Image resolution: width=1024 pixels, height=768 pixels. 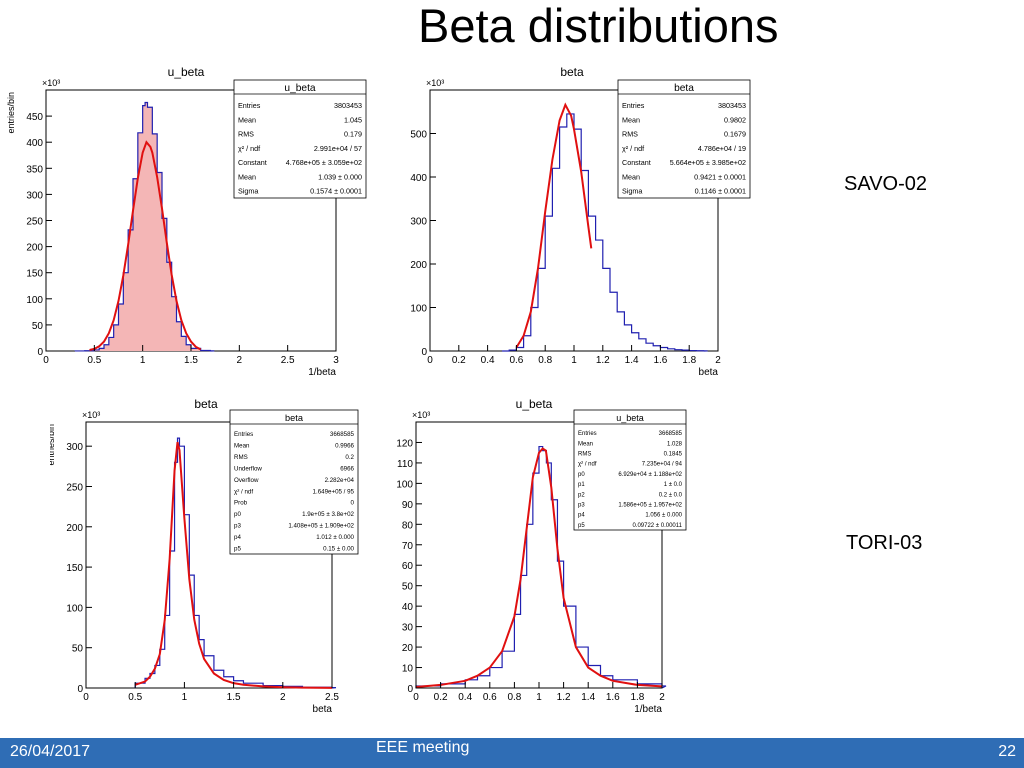 I want to click on footer-meeting: EEE meeting, so click(x=423, y=747).